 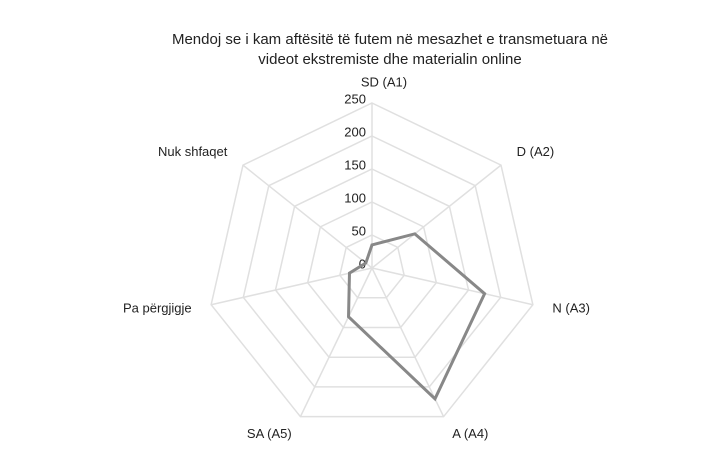 What do you see at coordinates (355, 131) in the screenshot?
I see `r-tick-label: 200` at bounding box center [355, 131].